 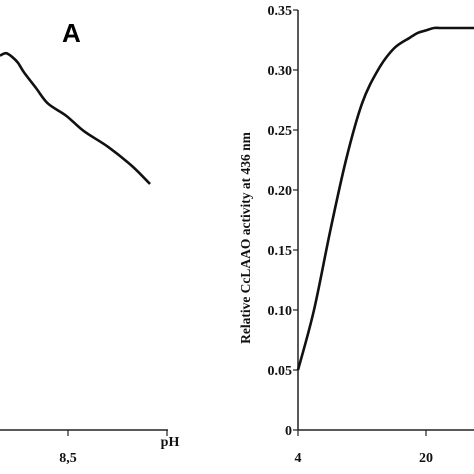 I want to click on panel-a-series-line, so click(x=75, y=118).